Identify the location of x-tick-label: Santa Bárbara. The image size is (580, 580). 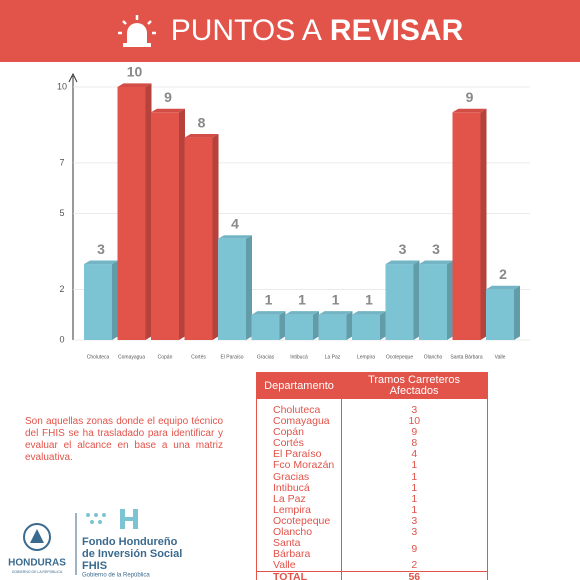
(466, 357).